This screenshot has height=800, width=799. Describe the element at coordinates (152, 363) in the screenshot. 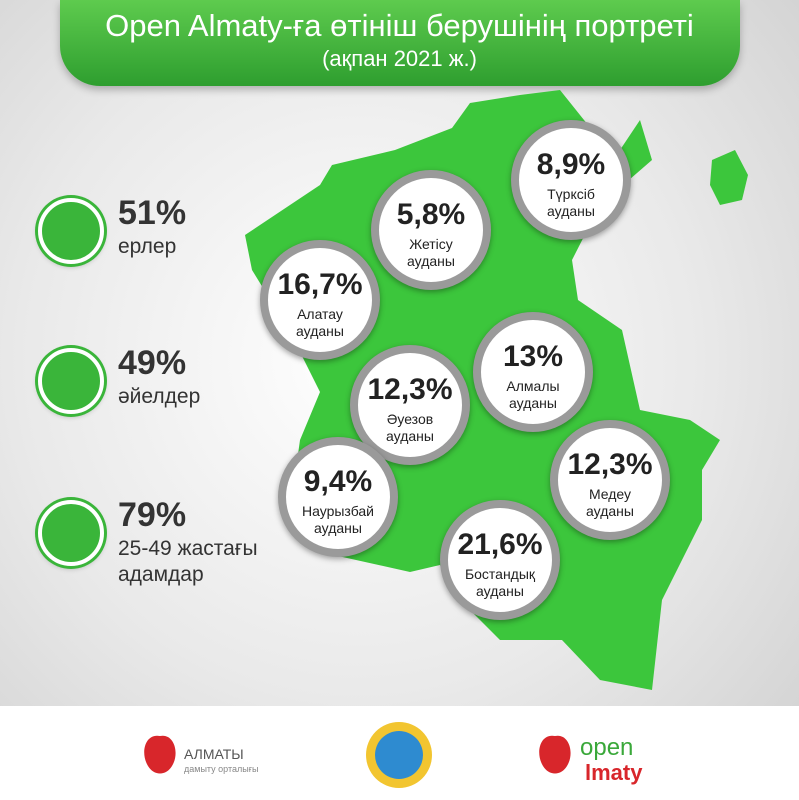

I see `stat-value: 49%` at that location.